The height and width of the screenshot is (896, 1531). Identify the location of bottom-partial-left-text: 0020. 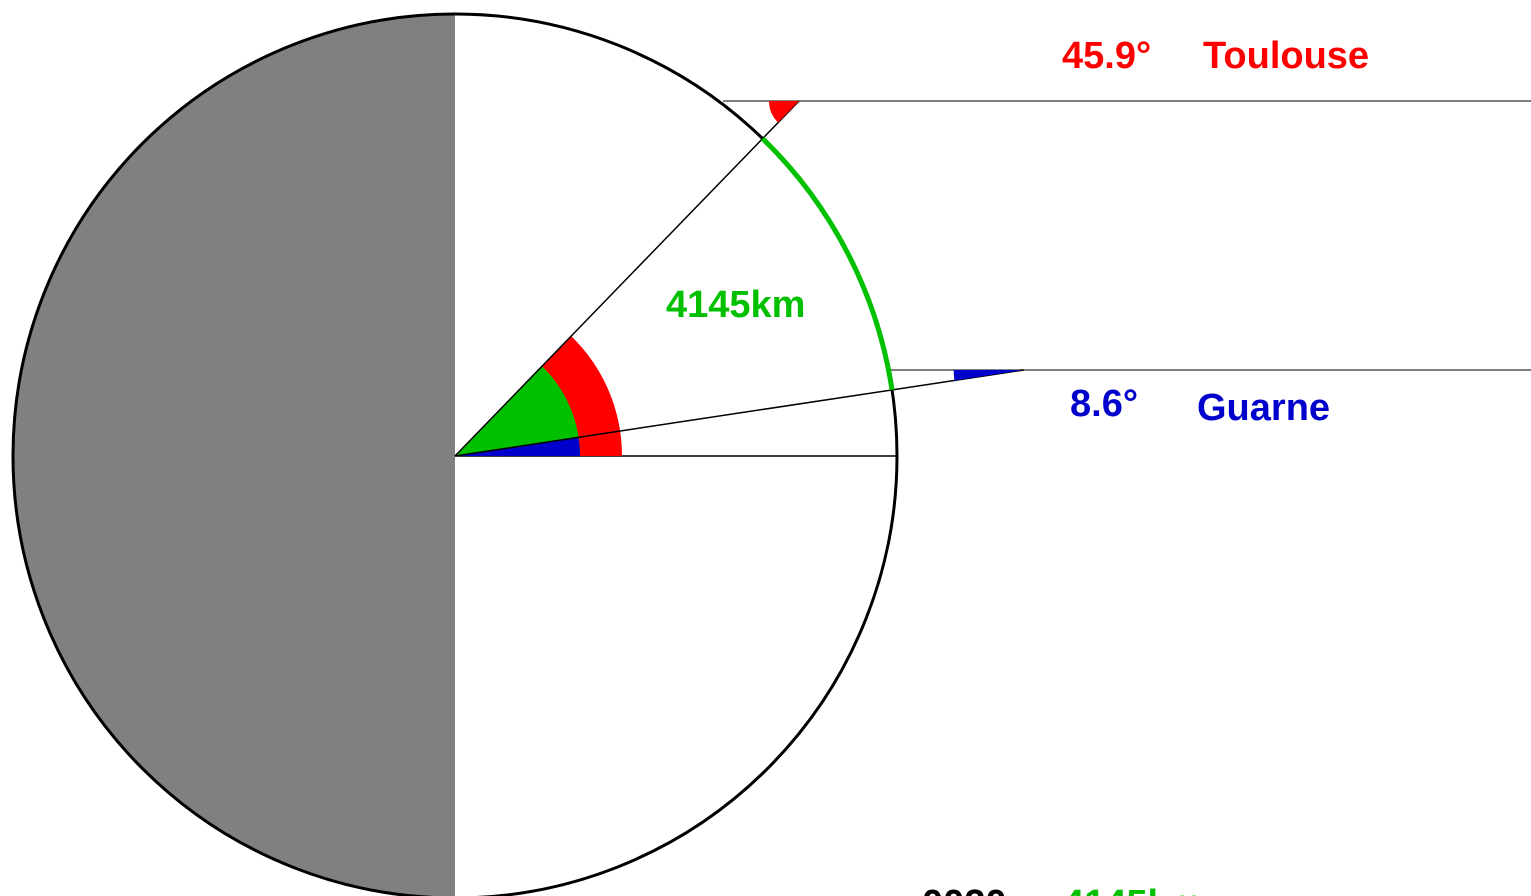
(964, 889).